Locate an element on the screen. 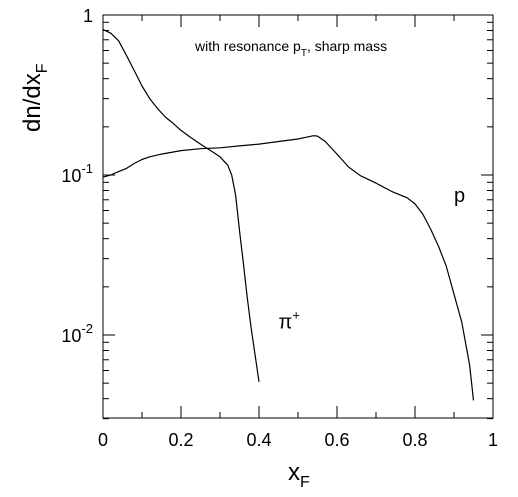  x-tick-label: 0.4 is located at coordinates (258, 440).